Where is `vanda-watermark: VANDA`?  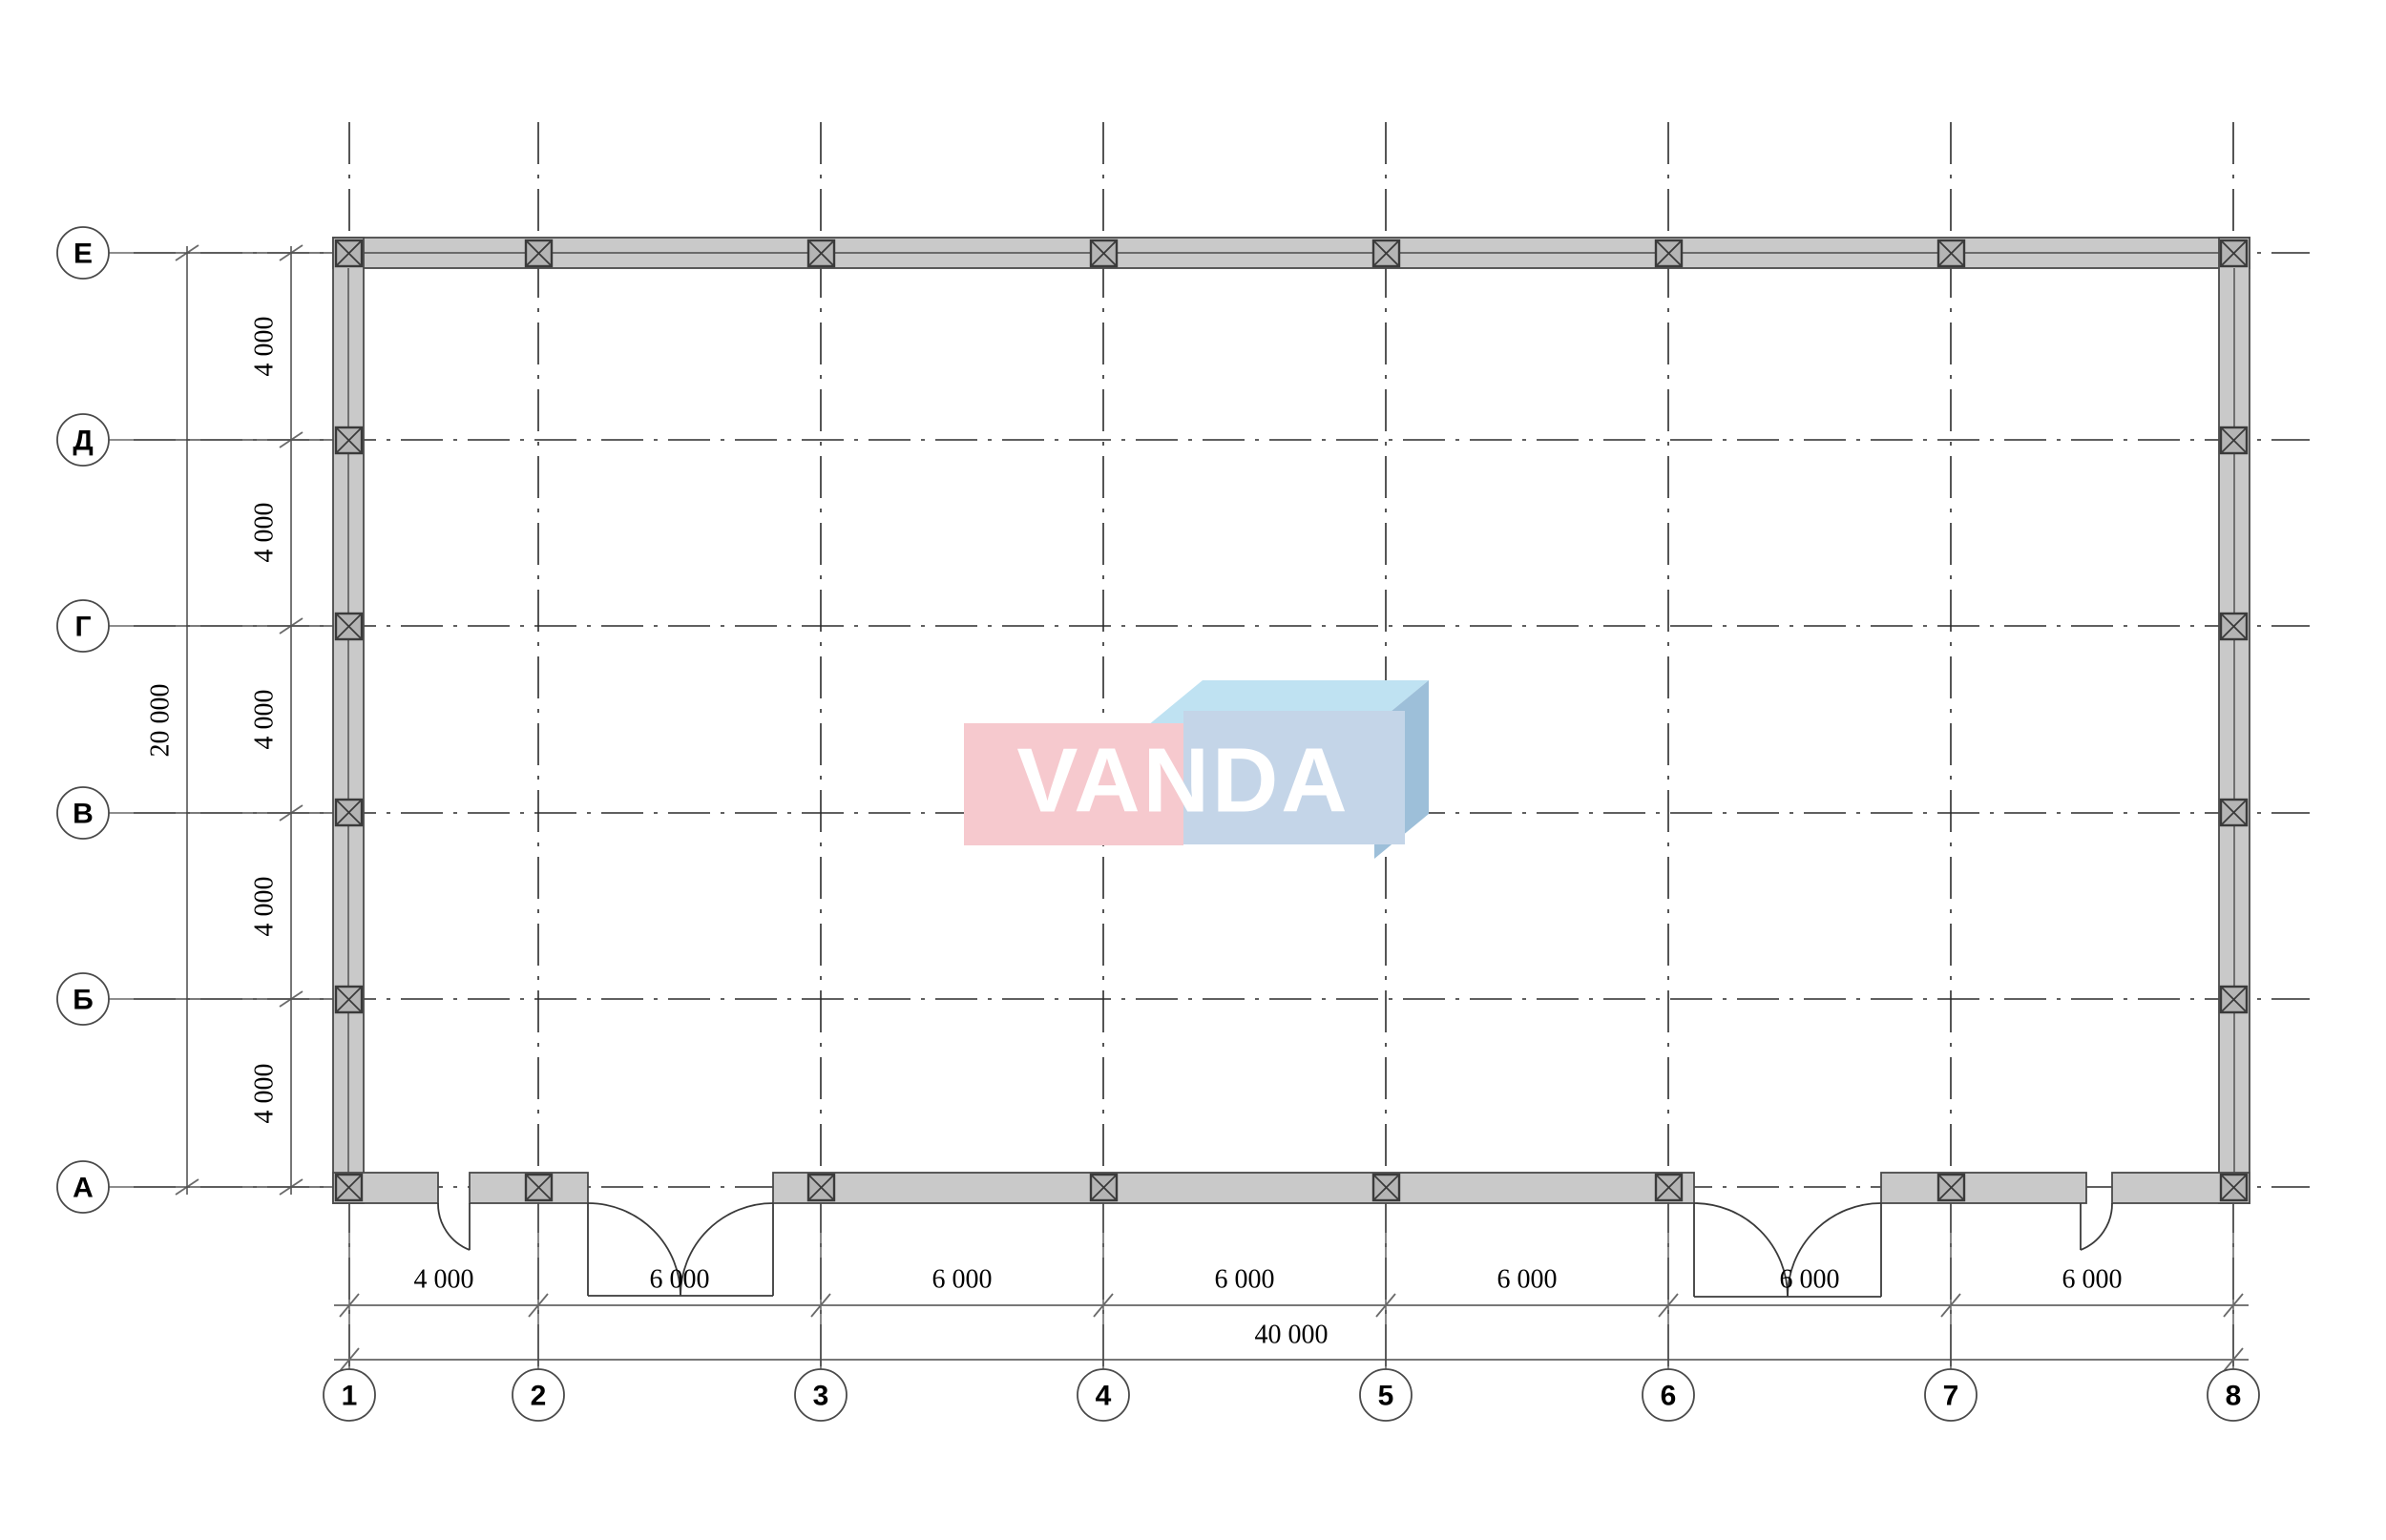
vanda-watermark: VANDA is located at coordinates (1196, 770).